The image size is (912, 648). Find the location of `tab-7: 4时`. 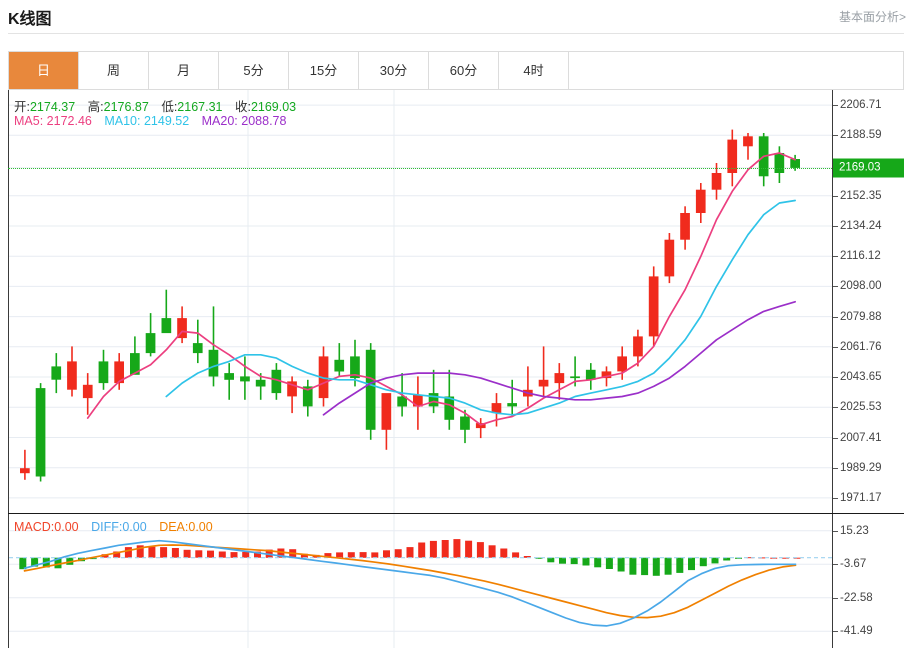

tab-7: 4时 is located at coordinates (534, 70).